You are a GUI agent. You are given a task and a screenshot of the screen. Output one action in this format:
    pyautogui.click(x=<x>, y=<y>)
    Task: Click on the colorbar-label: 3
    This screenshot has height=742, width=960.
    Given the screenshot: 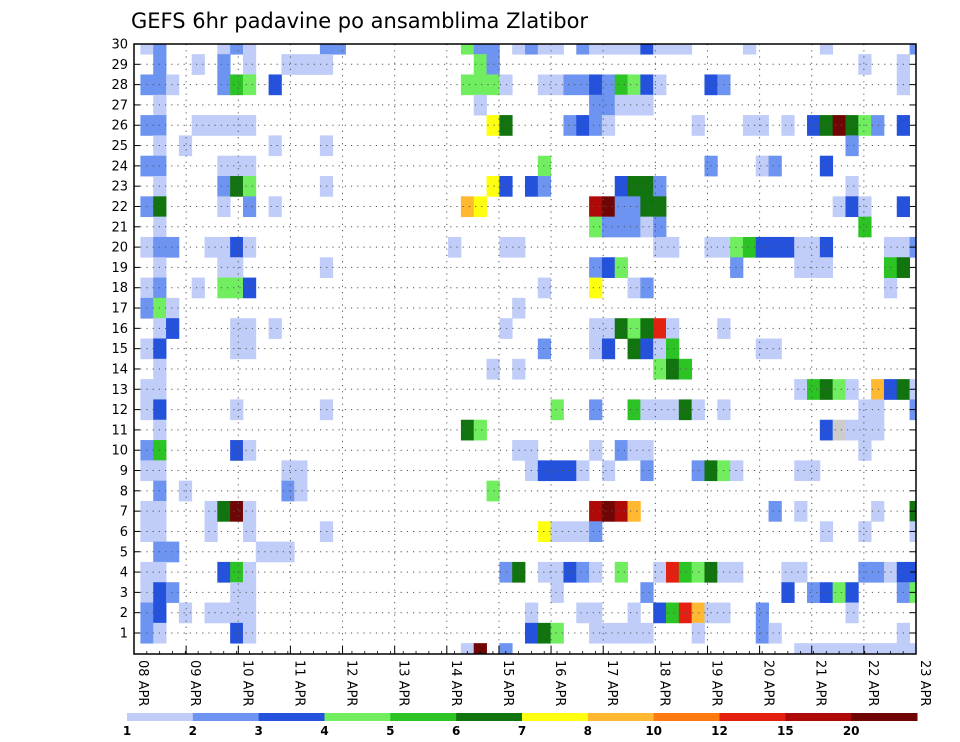 What is the action you would take?
    pyautogui.click(x=258, y=731)
    